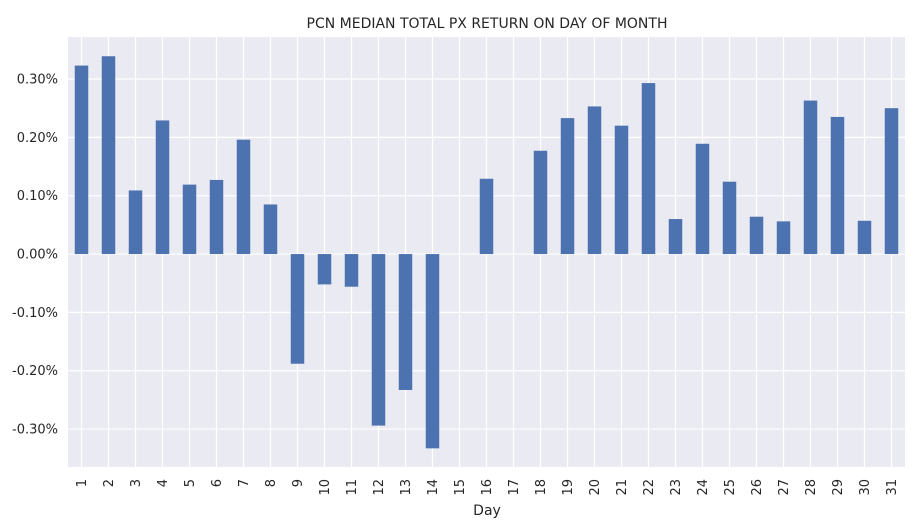 This screenshot has width=913, height=524. Describe the element at coordinates (37, 138) in the screenshot. I see `y-tick-label: 0.20%` at that location.